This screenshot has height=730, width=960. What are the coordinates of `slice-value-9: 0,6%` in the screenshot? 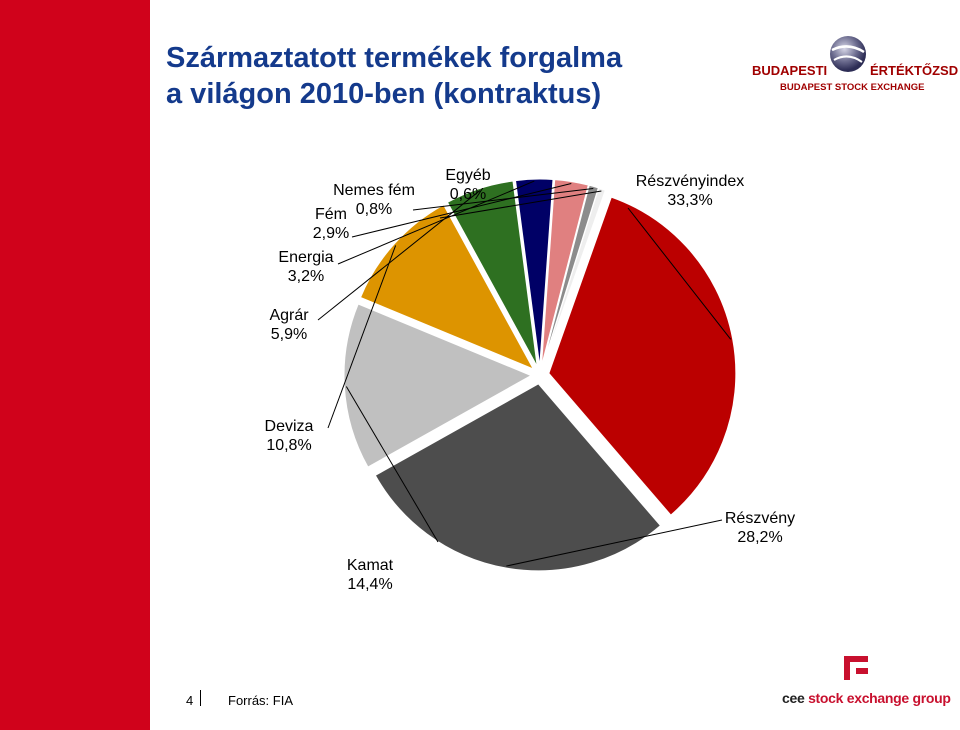 It's located at (468, 194).